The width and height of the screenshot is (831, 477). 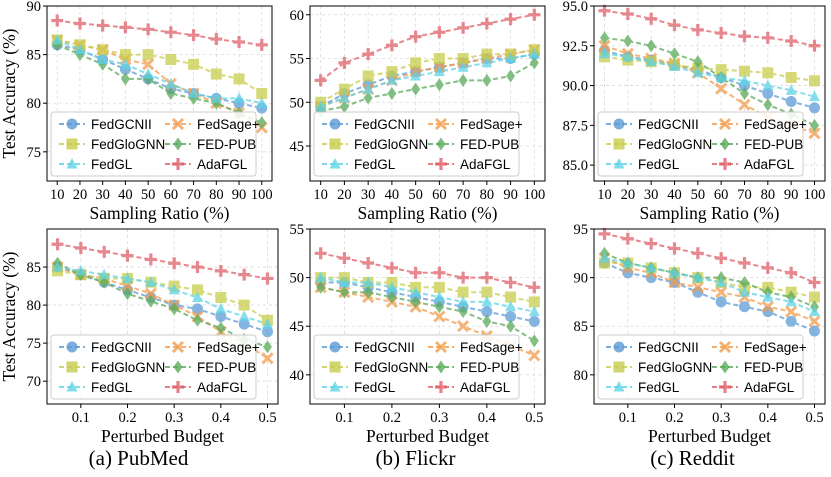 I want to click on legend-entry-fedgl: FedGL, so click(x=359, y=164).